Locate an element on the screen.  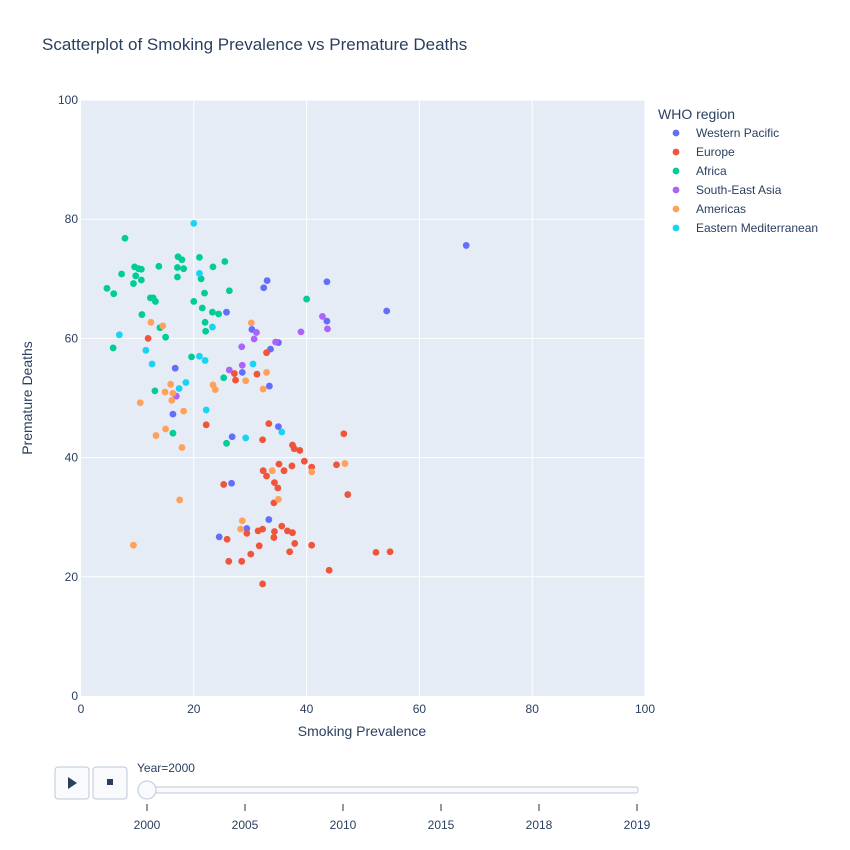
legend-item: Americas is located at coordinates (709, 209).